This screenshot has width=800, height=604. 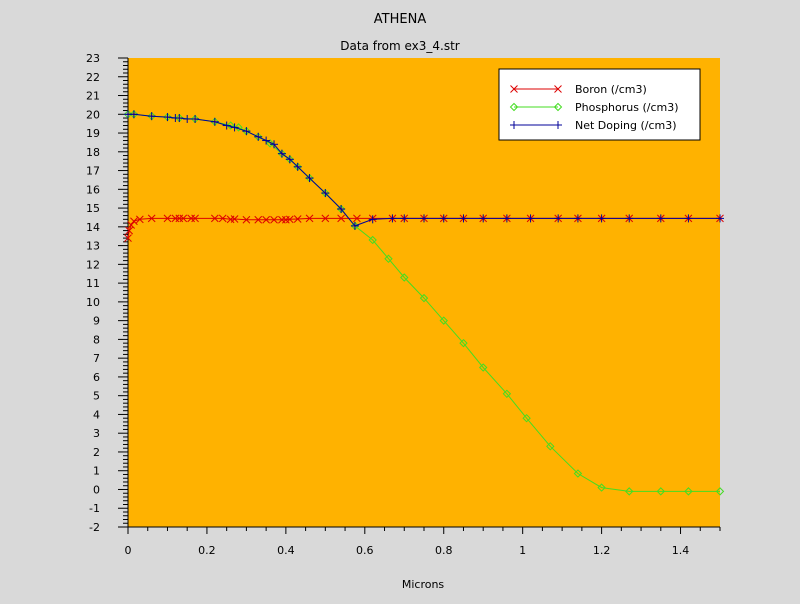 I want to click on y-tick-label: 14, so click(x=93, y=227).